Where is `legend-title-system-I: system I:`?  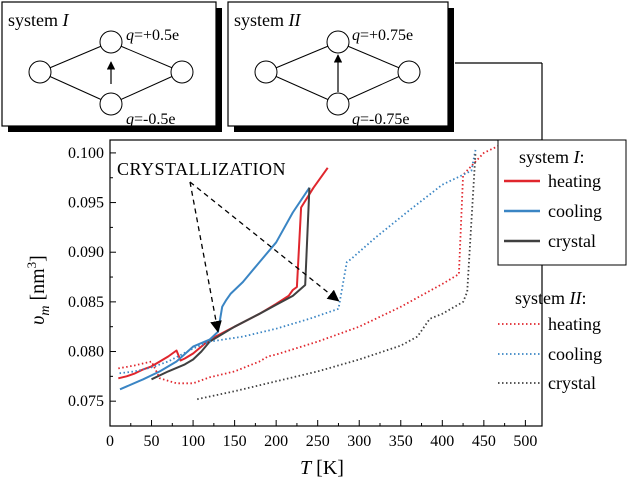 legend-title-system-I: system I: is located at coordinates (552, 157).